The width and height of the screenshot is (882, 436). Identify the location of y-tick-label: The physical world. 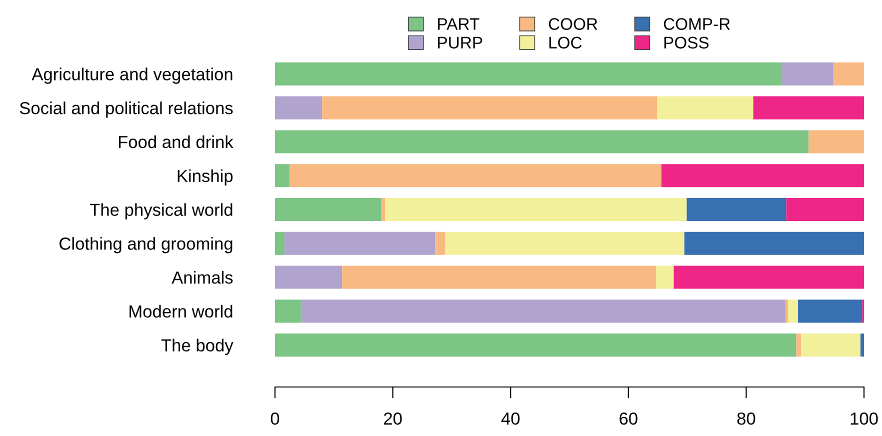
(161, 211).